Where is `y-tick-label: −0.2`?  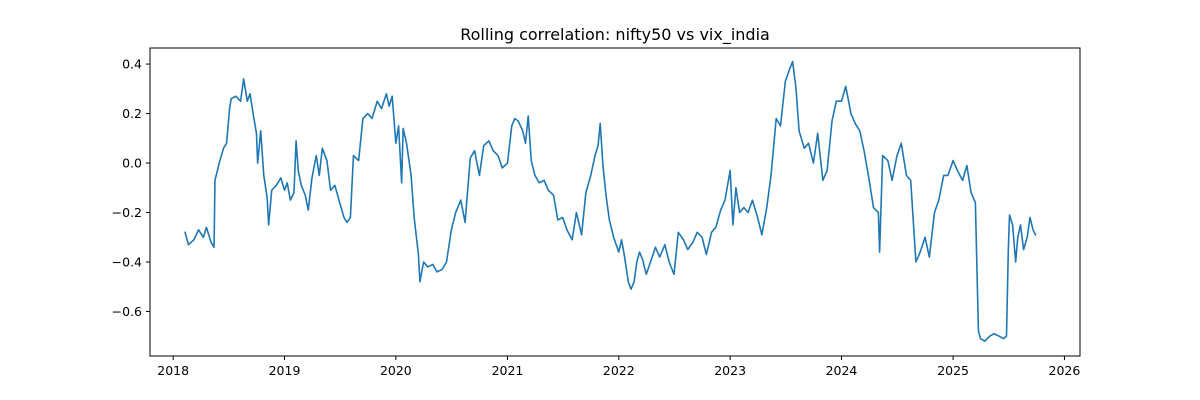
y-tick-label: −0.2 is located at coordinates (127, 212).